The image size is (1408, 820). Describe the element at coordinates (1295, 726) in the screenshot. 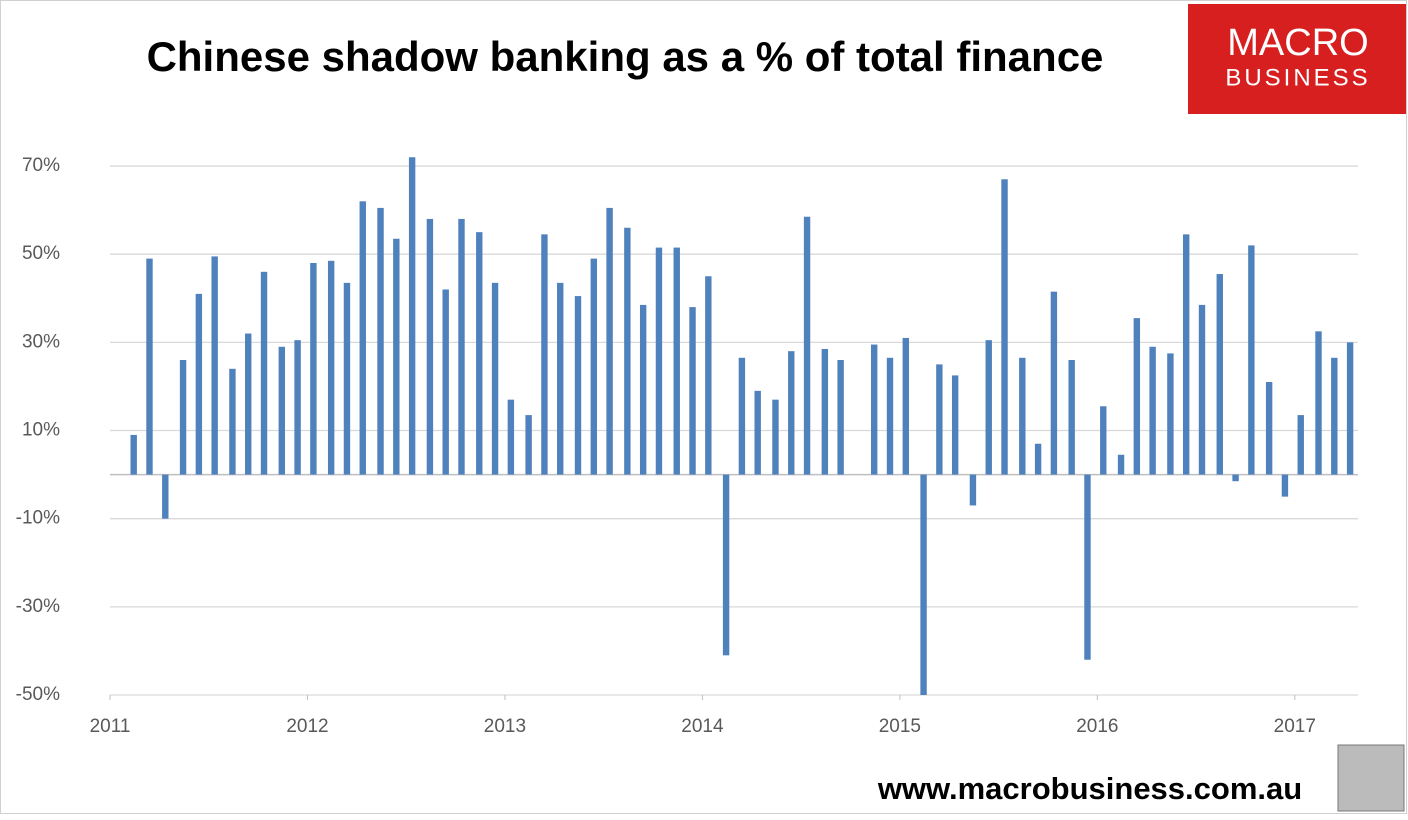

I see `x-tick-label: 2017` at that location.